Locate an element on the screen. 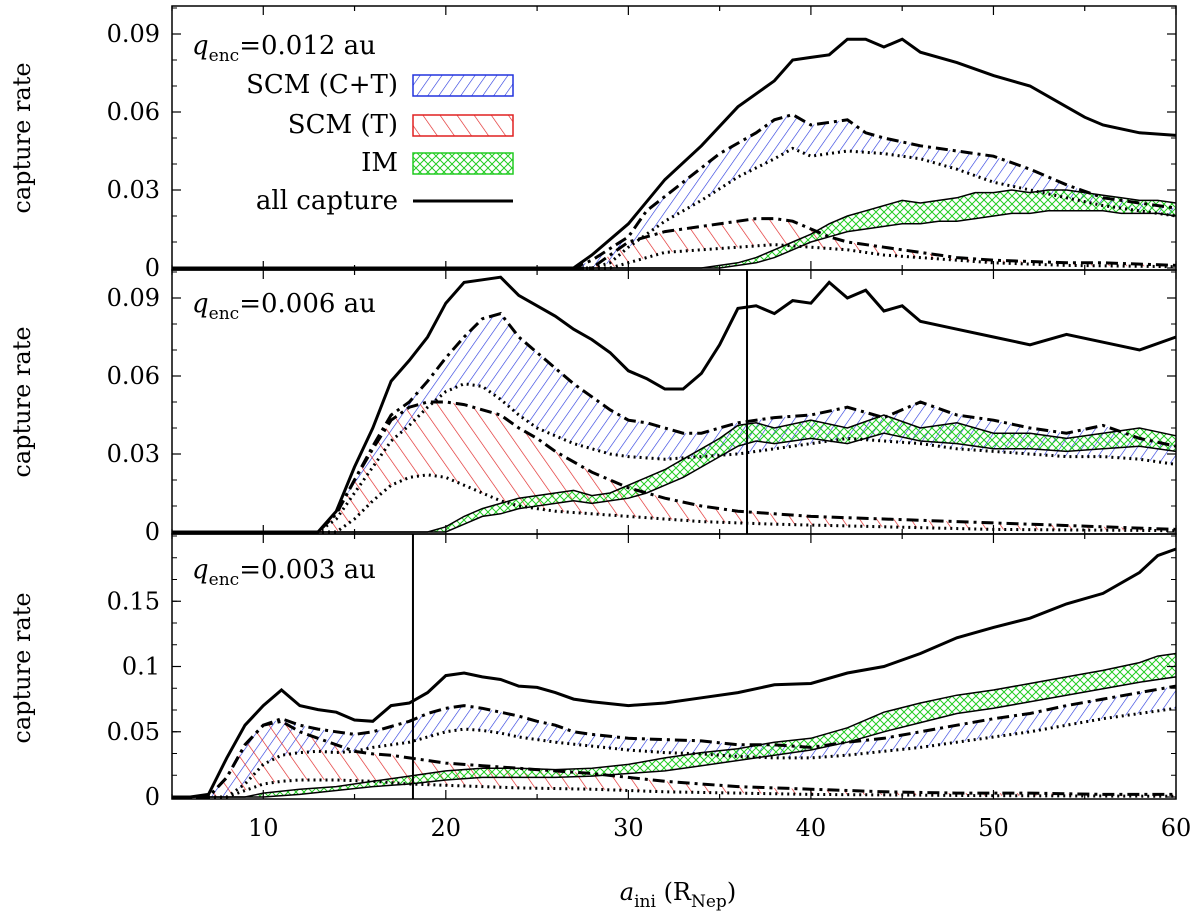 This screenshot has width=1200, height=921. panel-bottom-im-upper-line is located at coordinates (674, 725).